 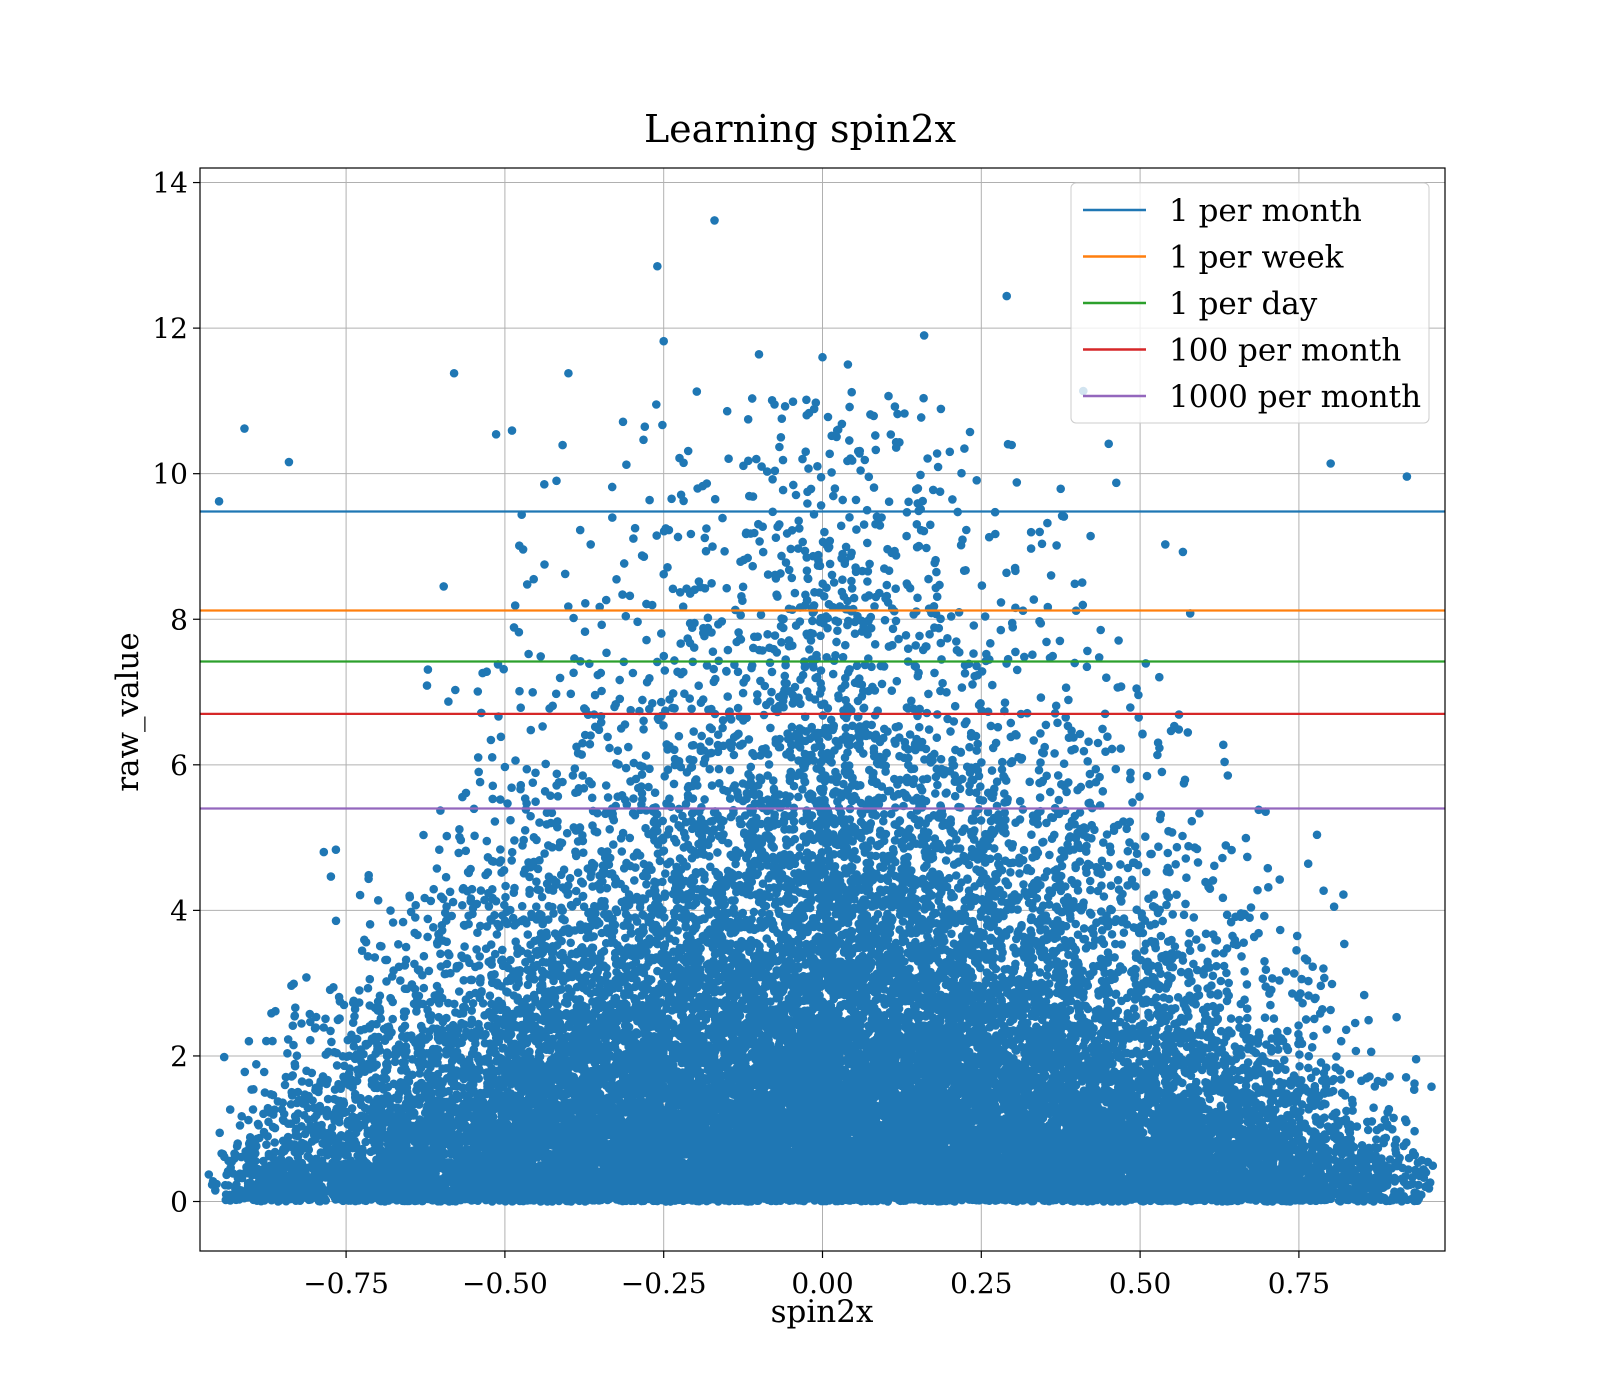 What do you see at coordinates (505, 1283) in the screenshot?
I see `x-tick-label: −0.50` at bounding box center [505, 1283].